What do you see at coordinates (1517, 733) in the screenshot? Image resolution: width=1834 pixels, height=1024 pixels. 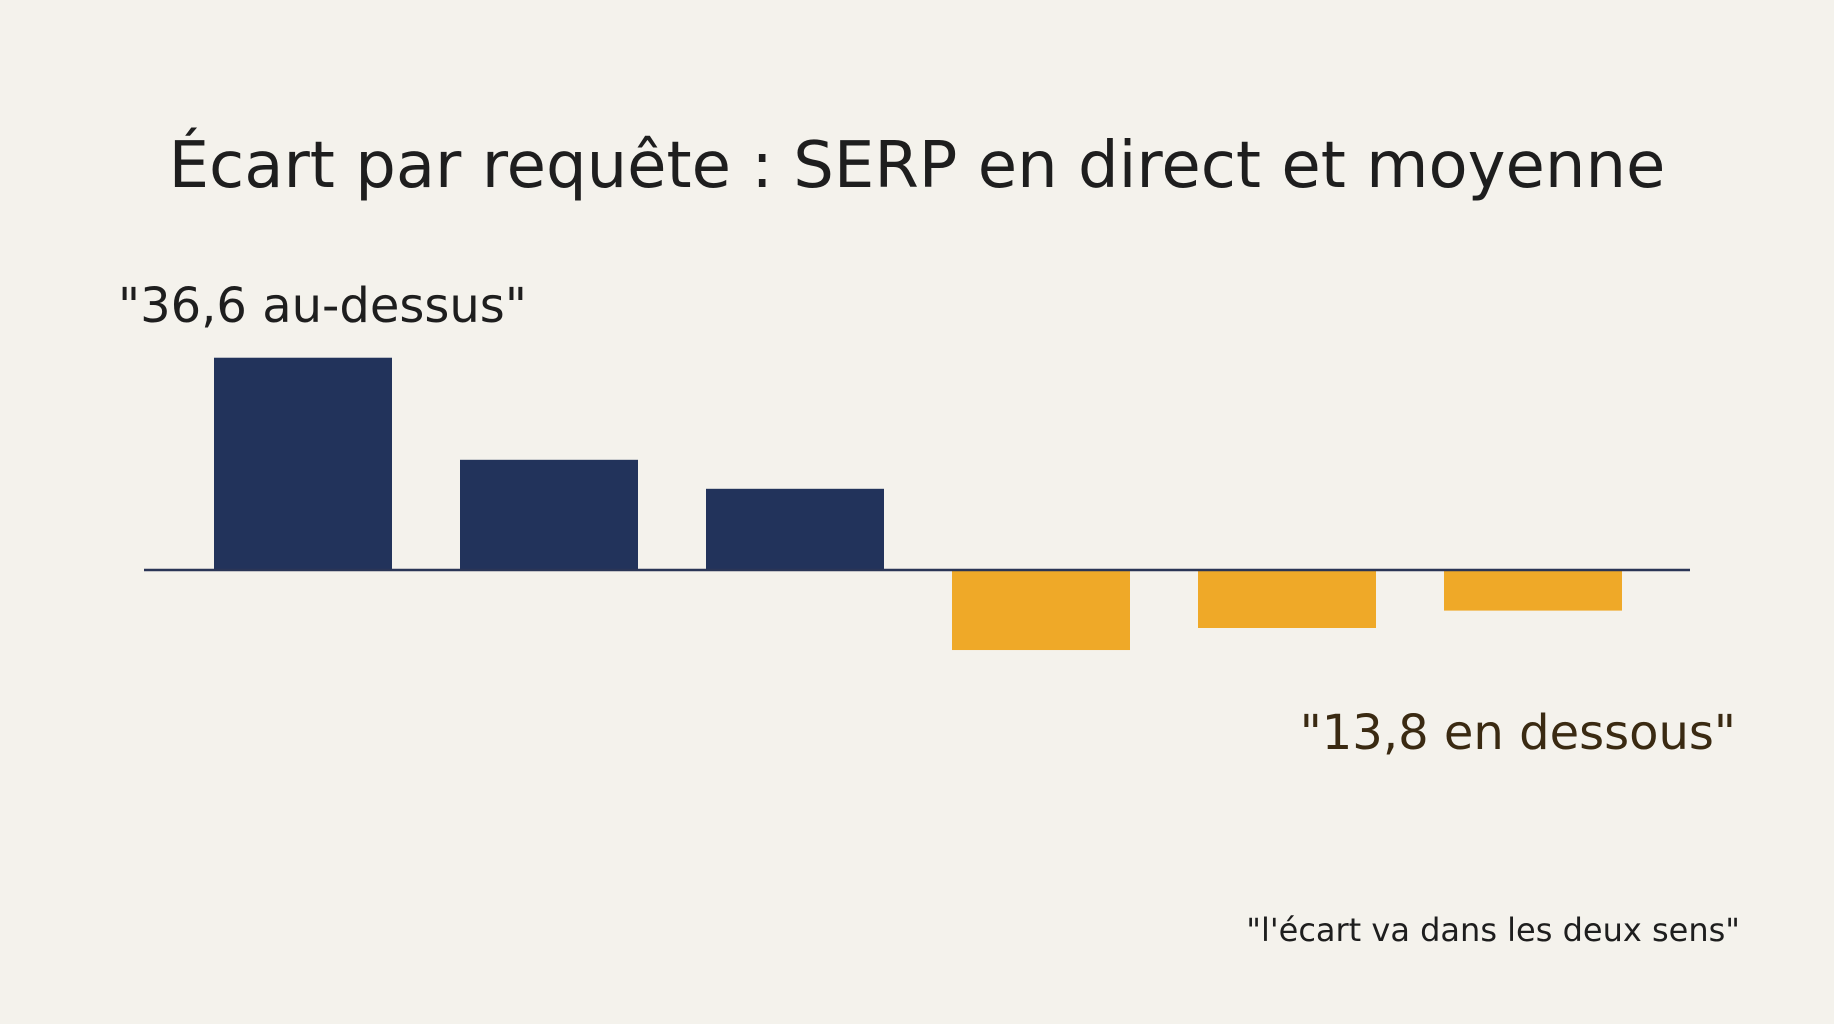 I see `annotation-max-below: "13,8 en dessous"` at bounding box center [1517, 733].